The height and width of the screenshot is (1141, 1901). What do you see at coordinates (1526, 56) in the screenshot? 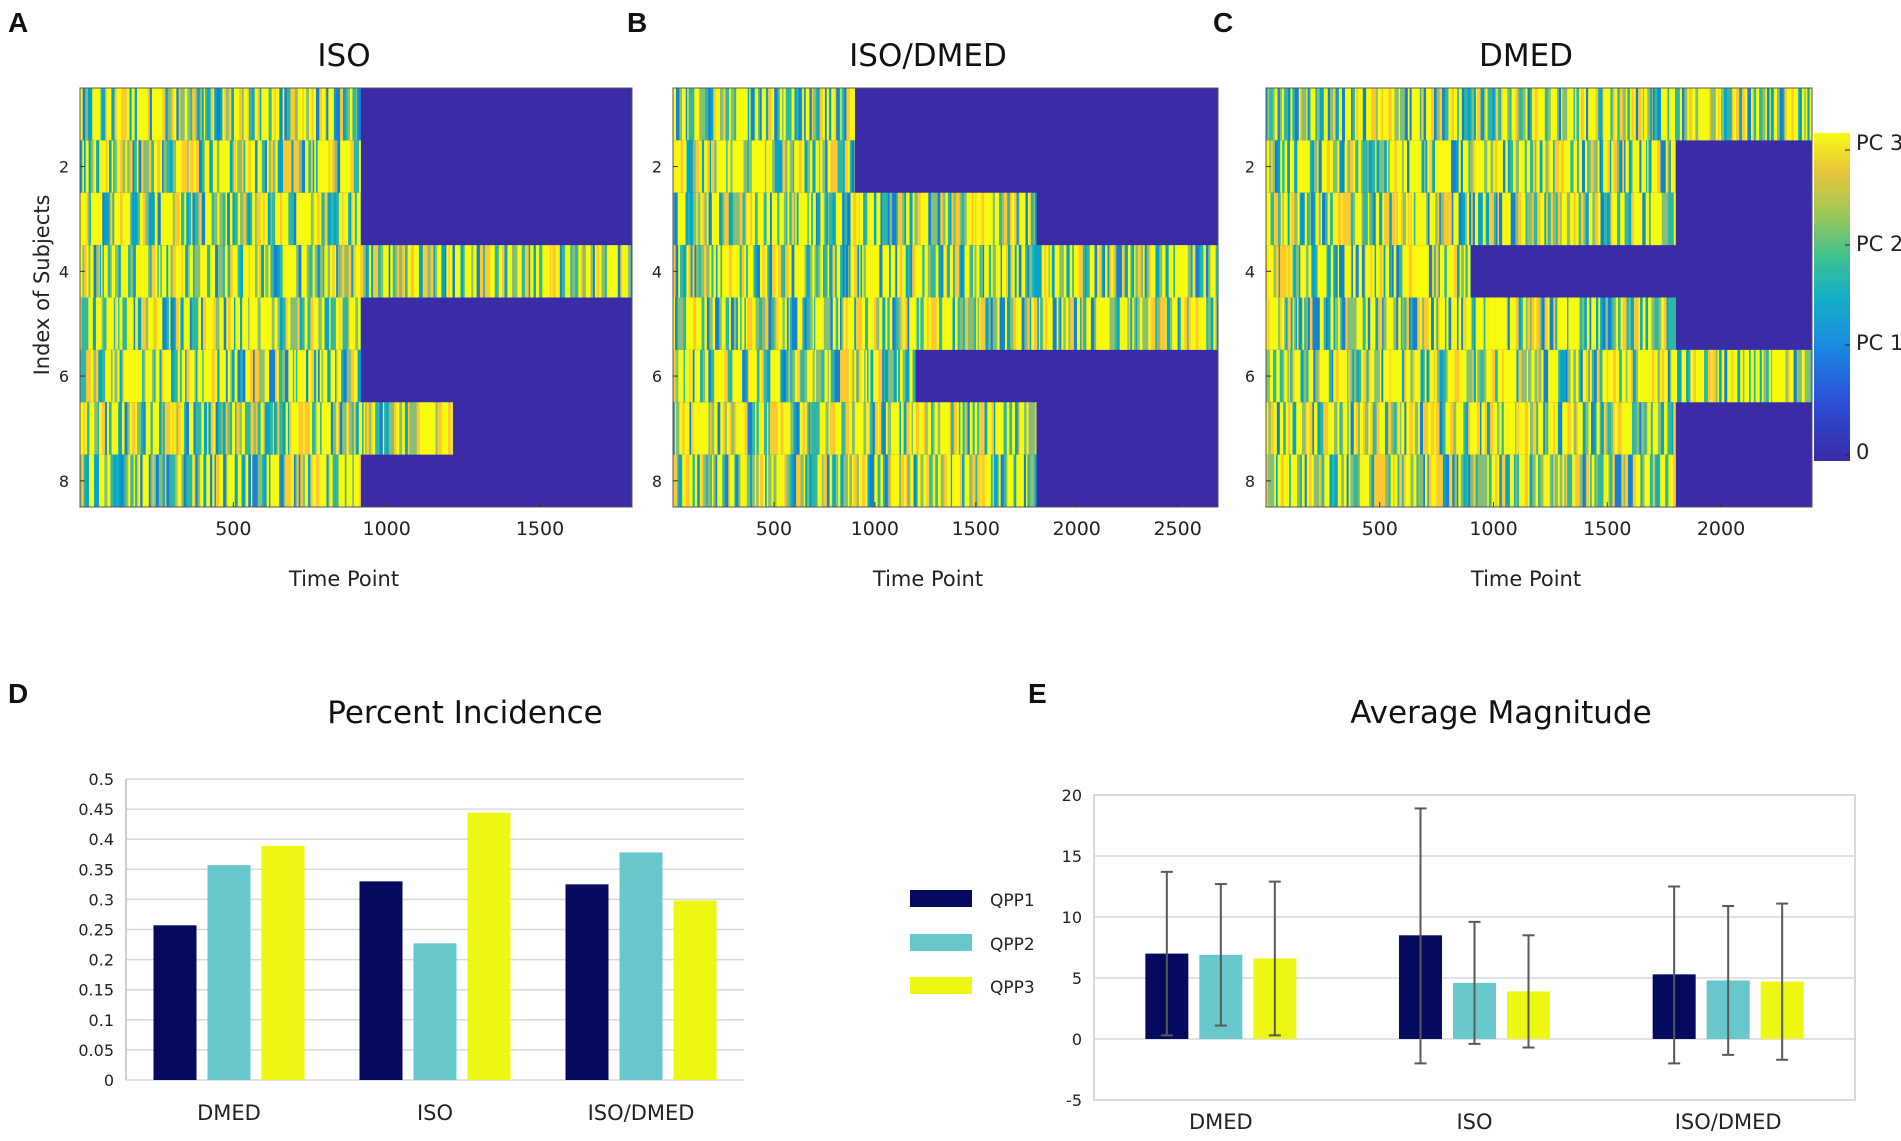
I see `heatmap-dmed-title: DMED` at bounding box center [1526, 56].